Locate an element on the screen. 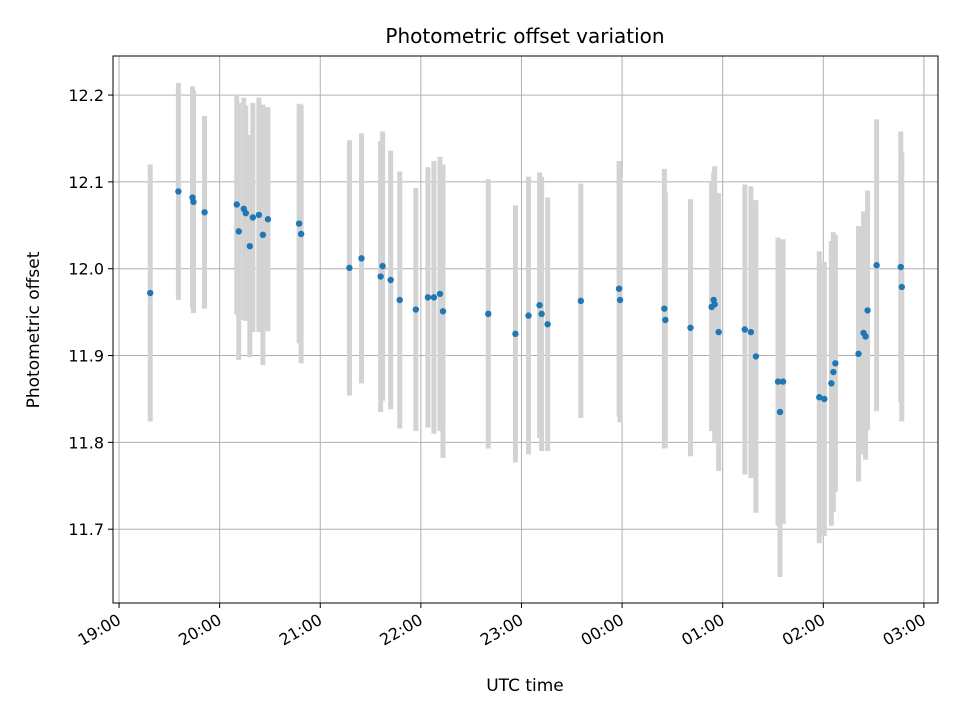 The image size is (960, 720). y-axis-label: Photometric offset is located at coordinates (34, 329).